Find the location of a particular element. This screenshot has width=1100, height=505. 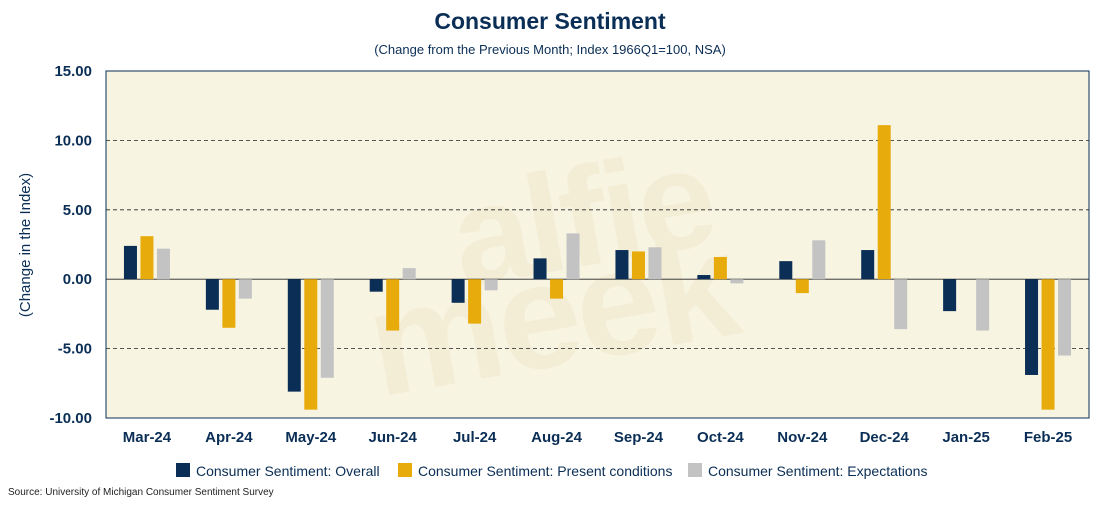

y-tick-label: -5.00 is located at coordinates (75, 349).